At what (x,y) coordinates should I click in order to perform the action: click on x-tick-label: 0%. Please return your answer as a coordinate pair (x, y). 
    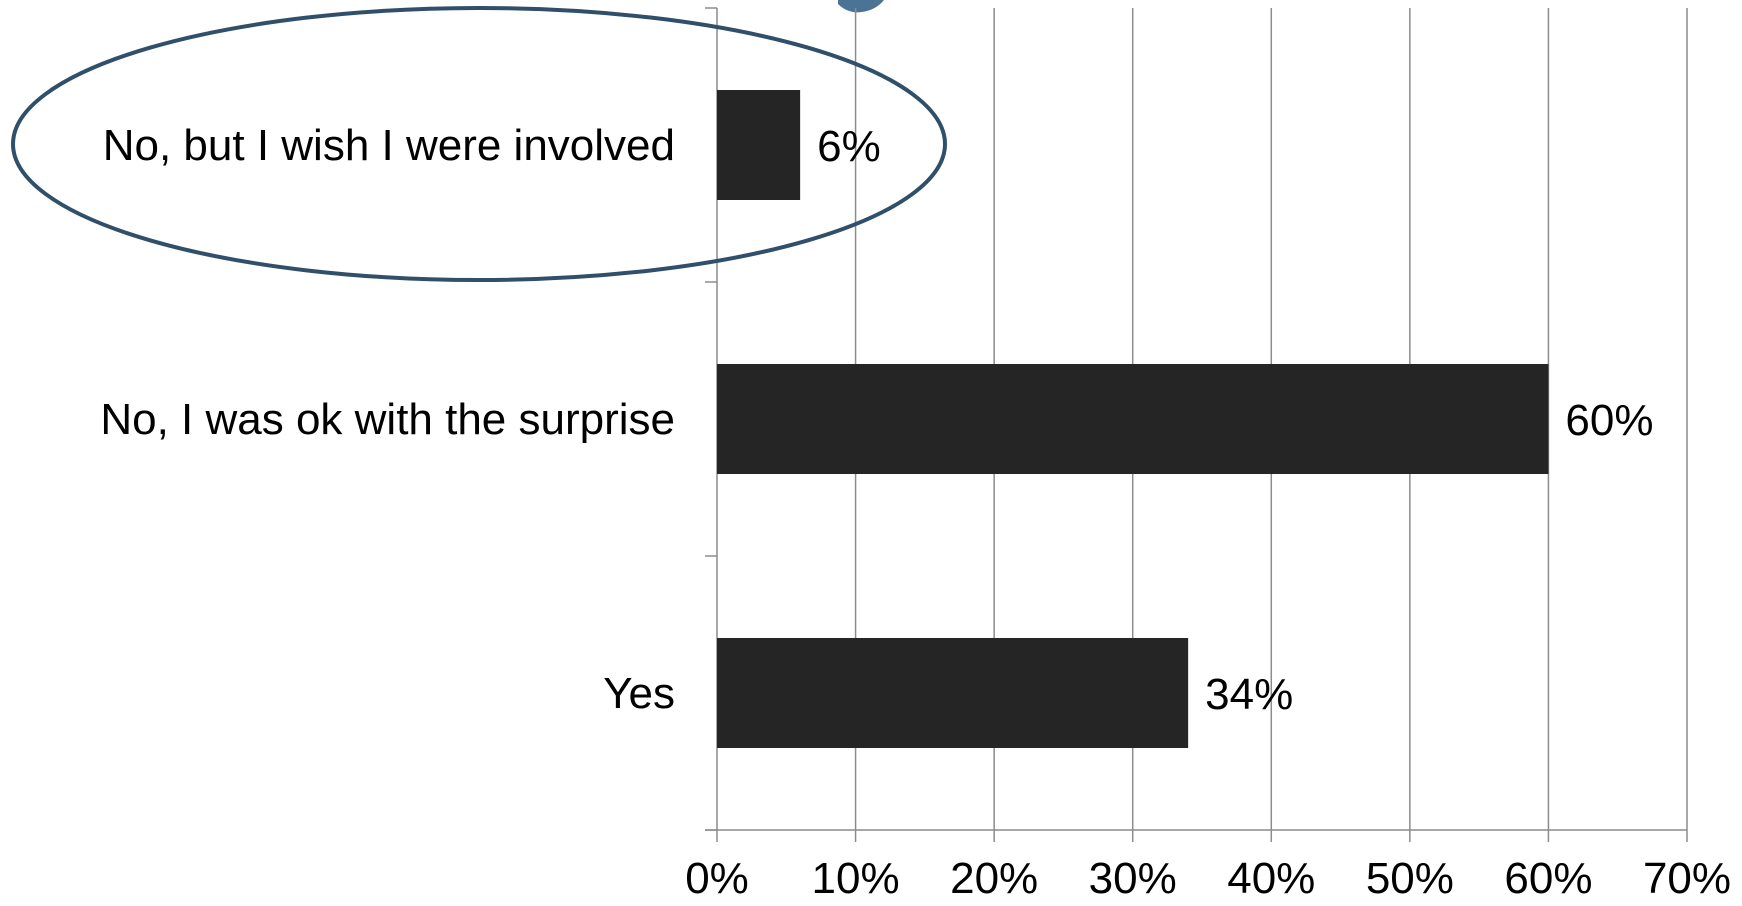
    Looking at the image, I should click on (717, 878).